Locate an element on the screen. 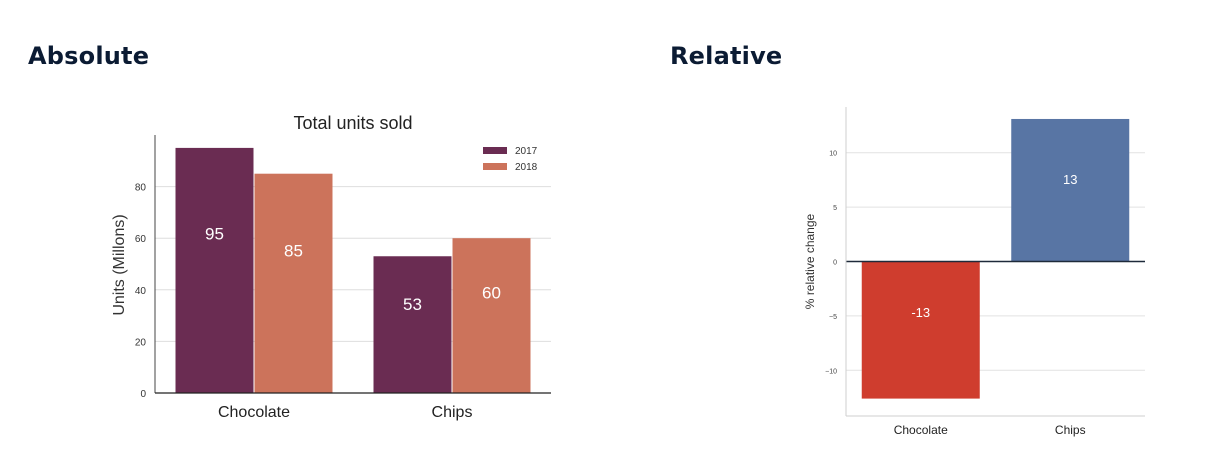 This screenshot has height=467, width=1231. y-tick-label: −5 is located at coordinates (833, 317).